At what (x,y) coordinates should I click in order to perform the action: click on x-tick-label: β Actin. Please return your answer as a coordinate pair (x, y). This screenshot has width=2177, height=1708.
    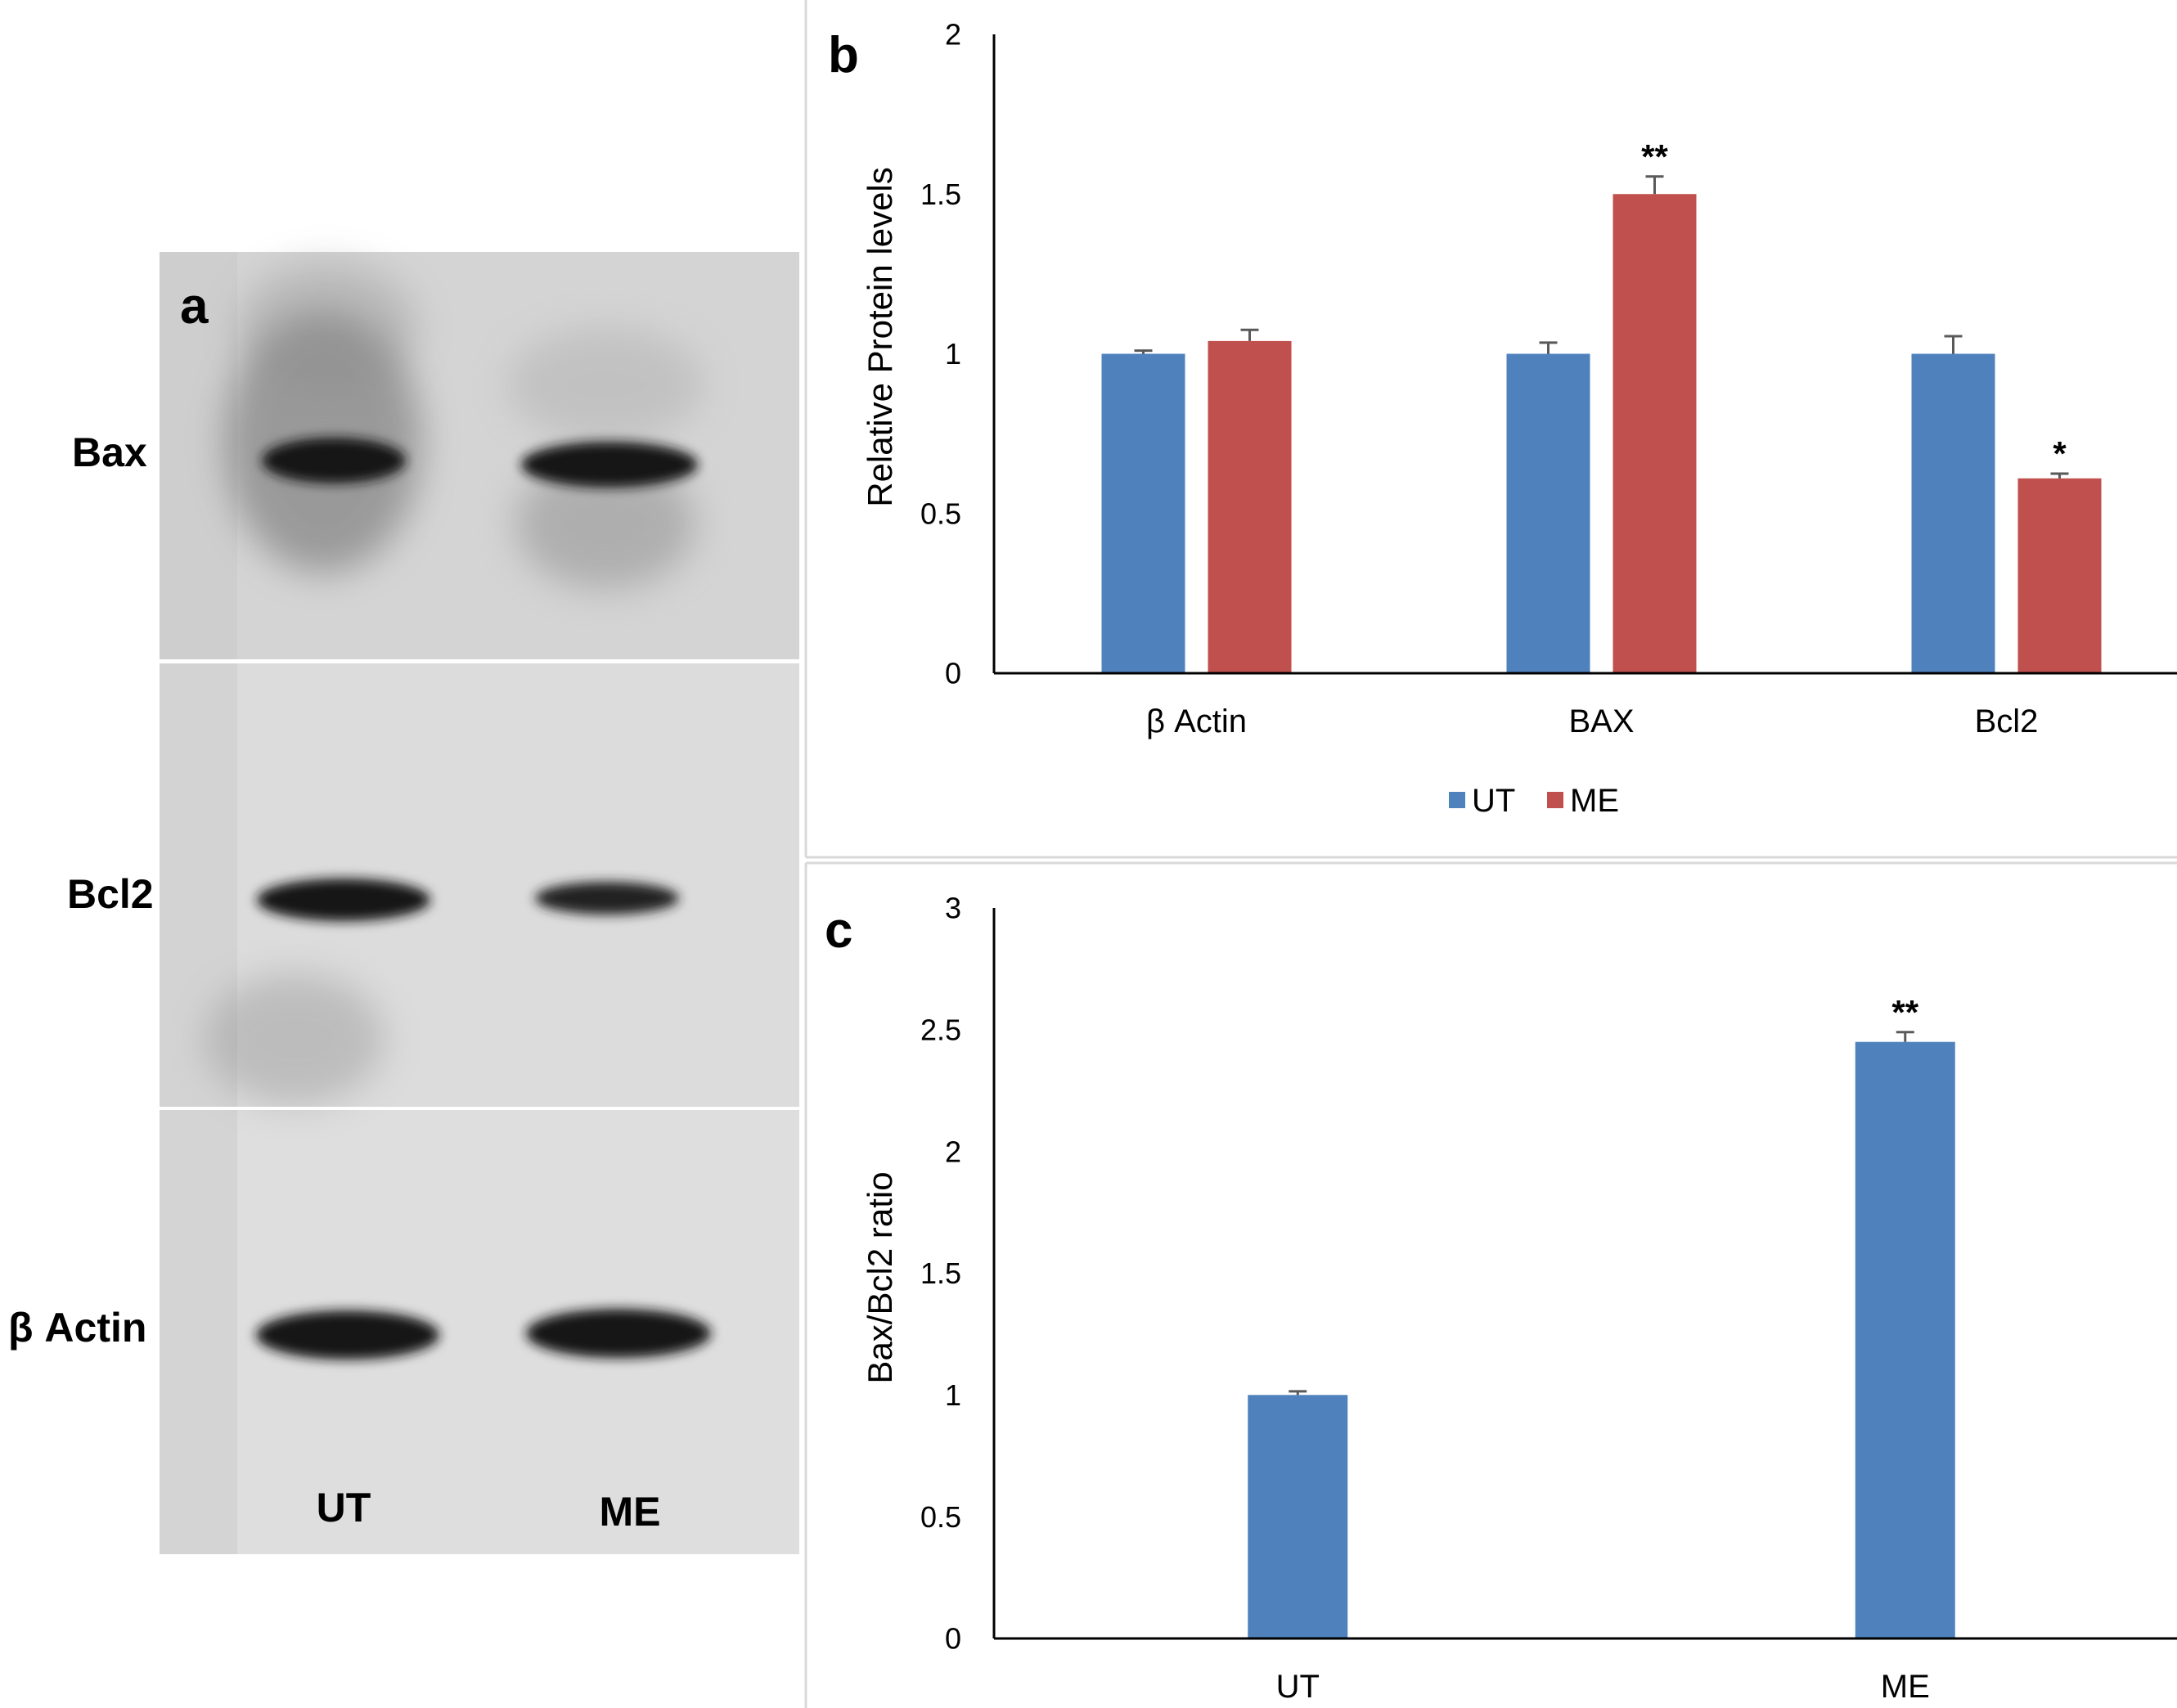
    Looking at the image, I should click on (1196, 721).